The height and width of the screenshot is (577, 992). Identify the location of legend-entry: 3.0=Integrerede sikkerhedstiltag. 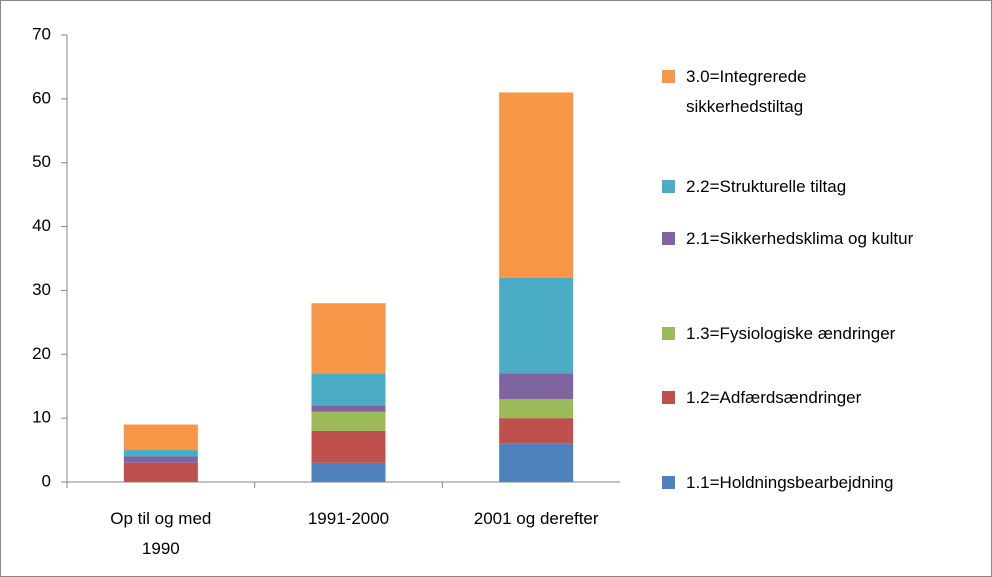
(794, 92).